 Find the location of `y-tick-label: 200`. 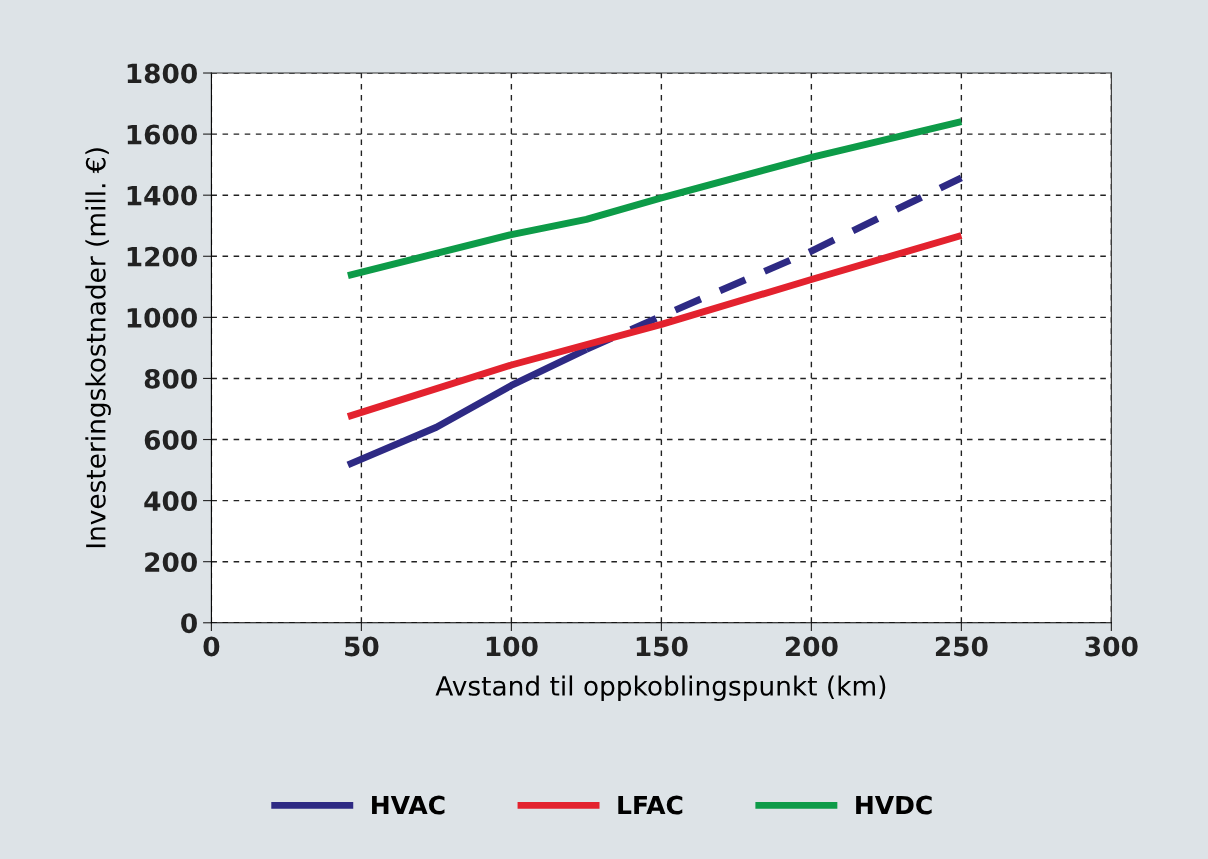

y-tick-label: 200 is located at coordinates (171, 562).